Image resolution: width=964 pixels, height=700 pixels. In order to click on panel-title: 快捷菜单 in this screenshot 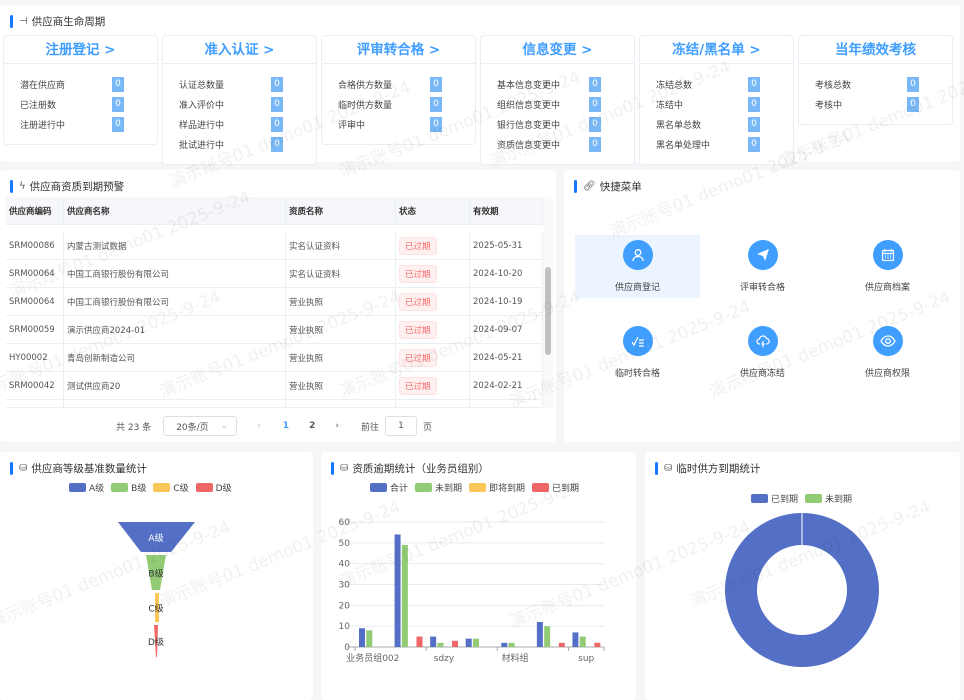, I will do `click(620, 187)`.